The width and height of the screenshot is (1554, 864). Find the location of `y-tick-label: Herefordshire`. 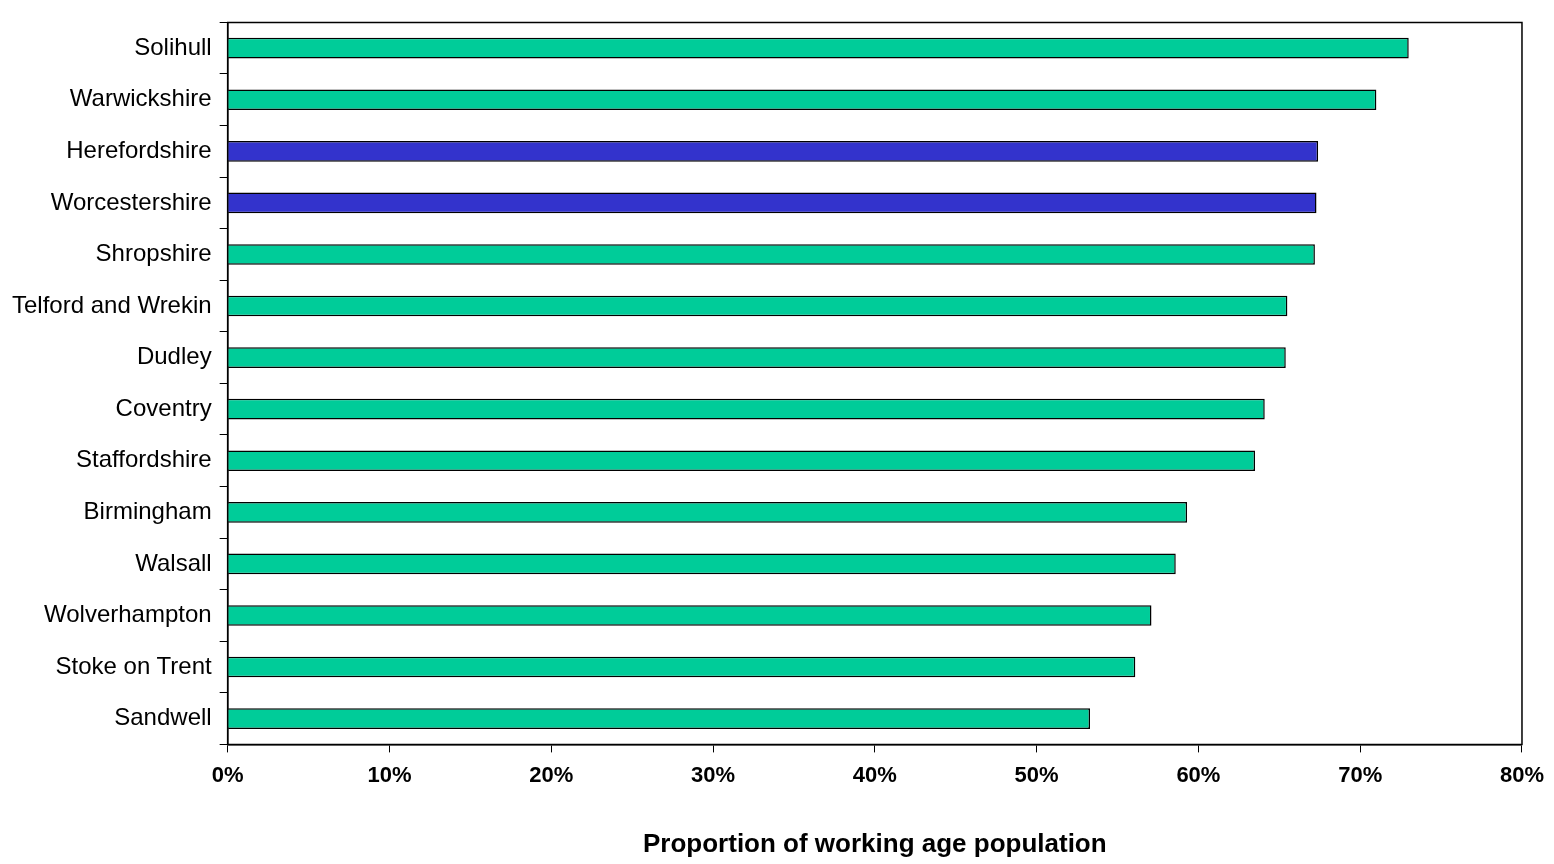

y-tick-label: Herefordshire is located at coordinates (139, 149).